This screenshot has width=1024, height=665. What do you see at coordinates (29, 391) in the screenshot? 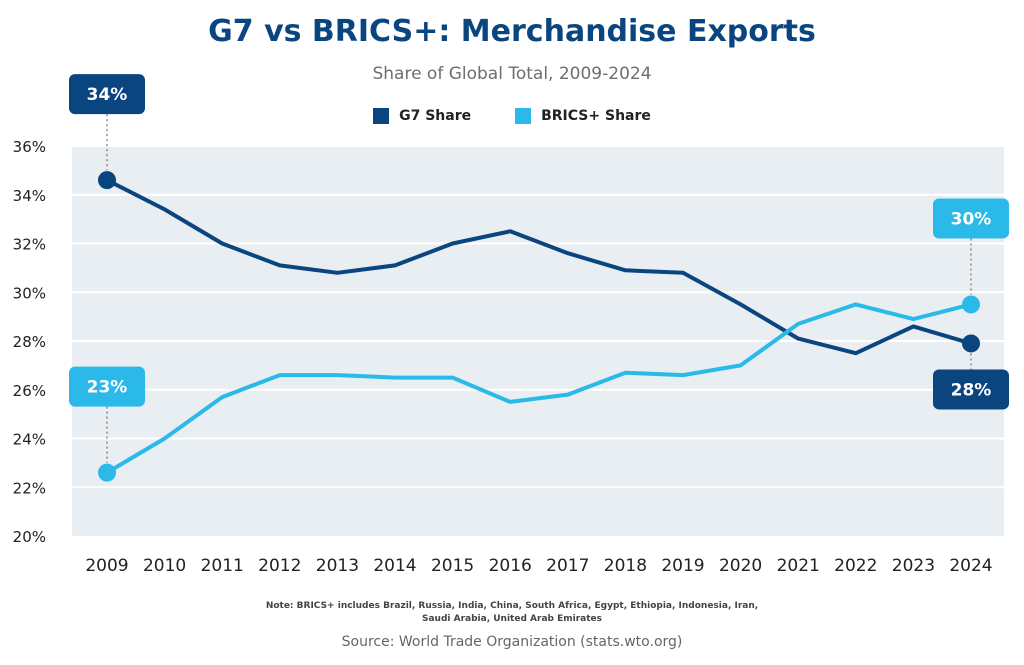
I see `y-tick-label: 26%` at bounding box center [29, 391].